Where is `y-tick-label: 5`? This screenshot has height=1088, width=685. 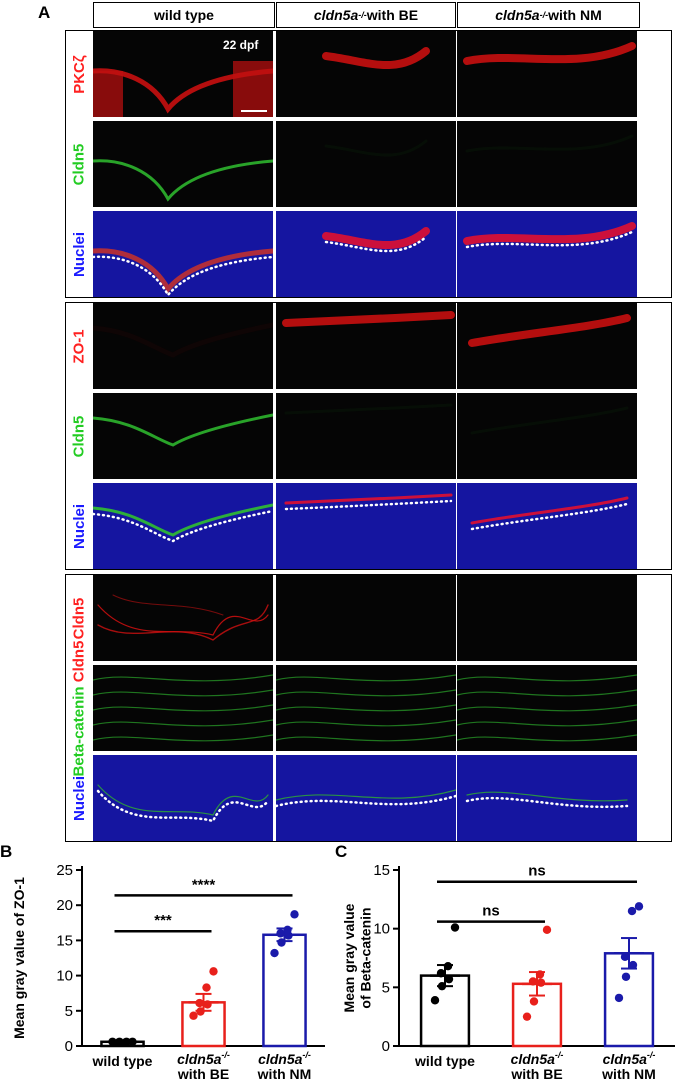 y-tick-label: 5 is located at coordinates (69, 1011).